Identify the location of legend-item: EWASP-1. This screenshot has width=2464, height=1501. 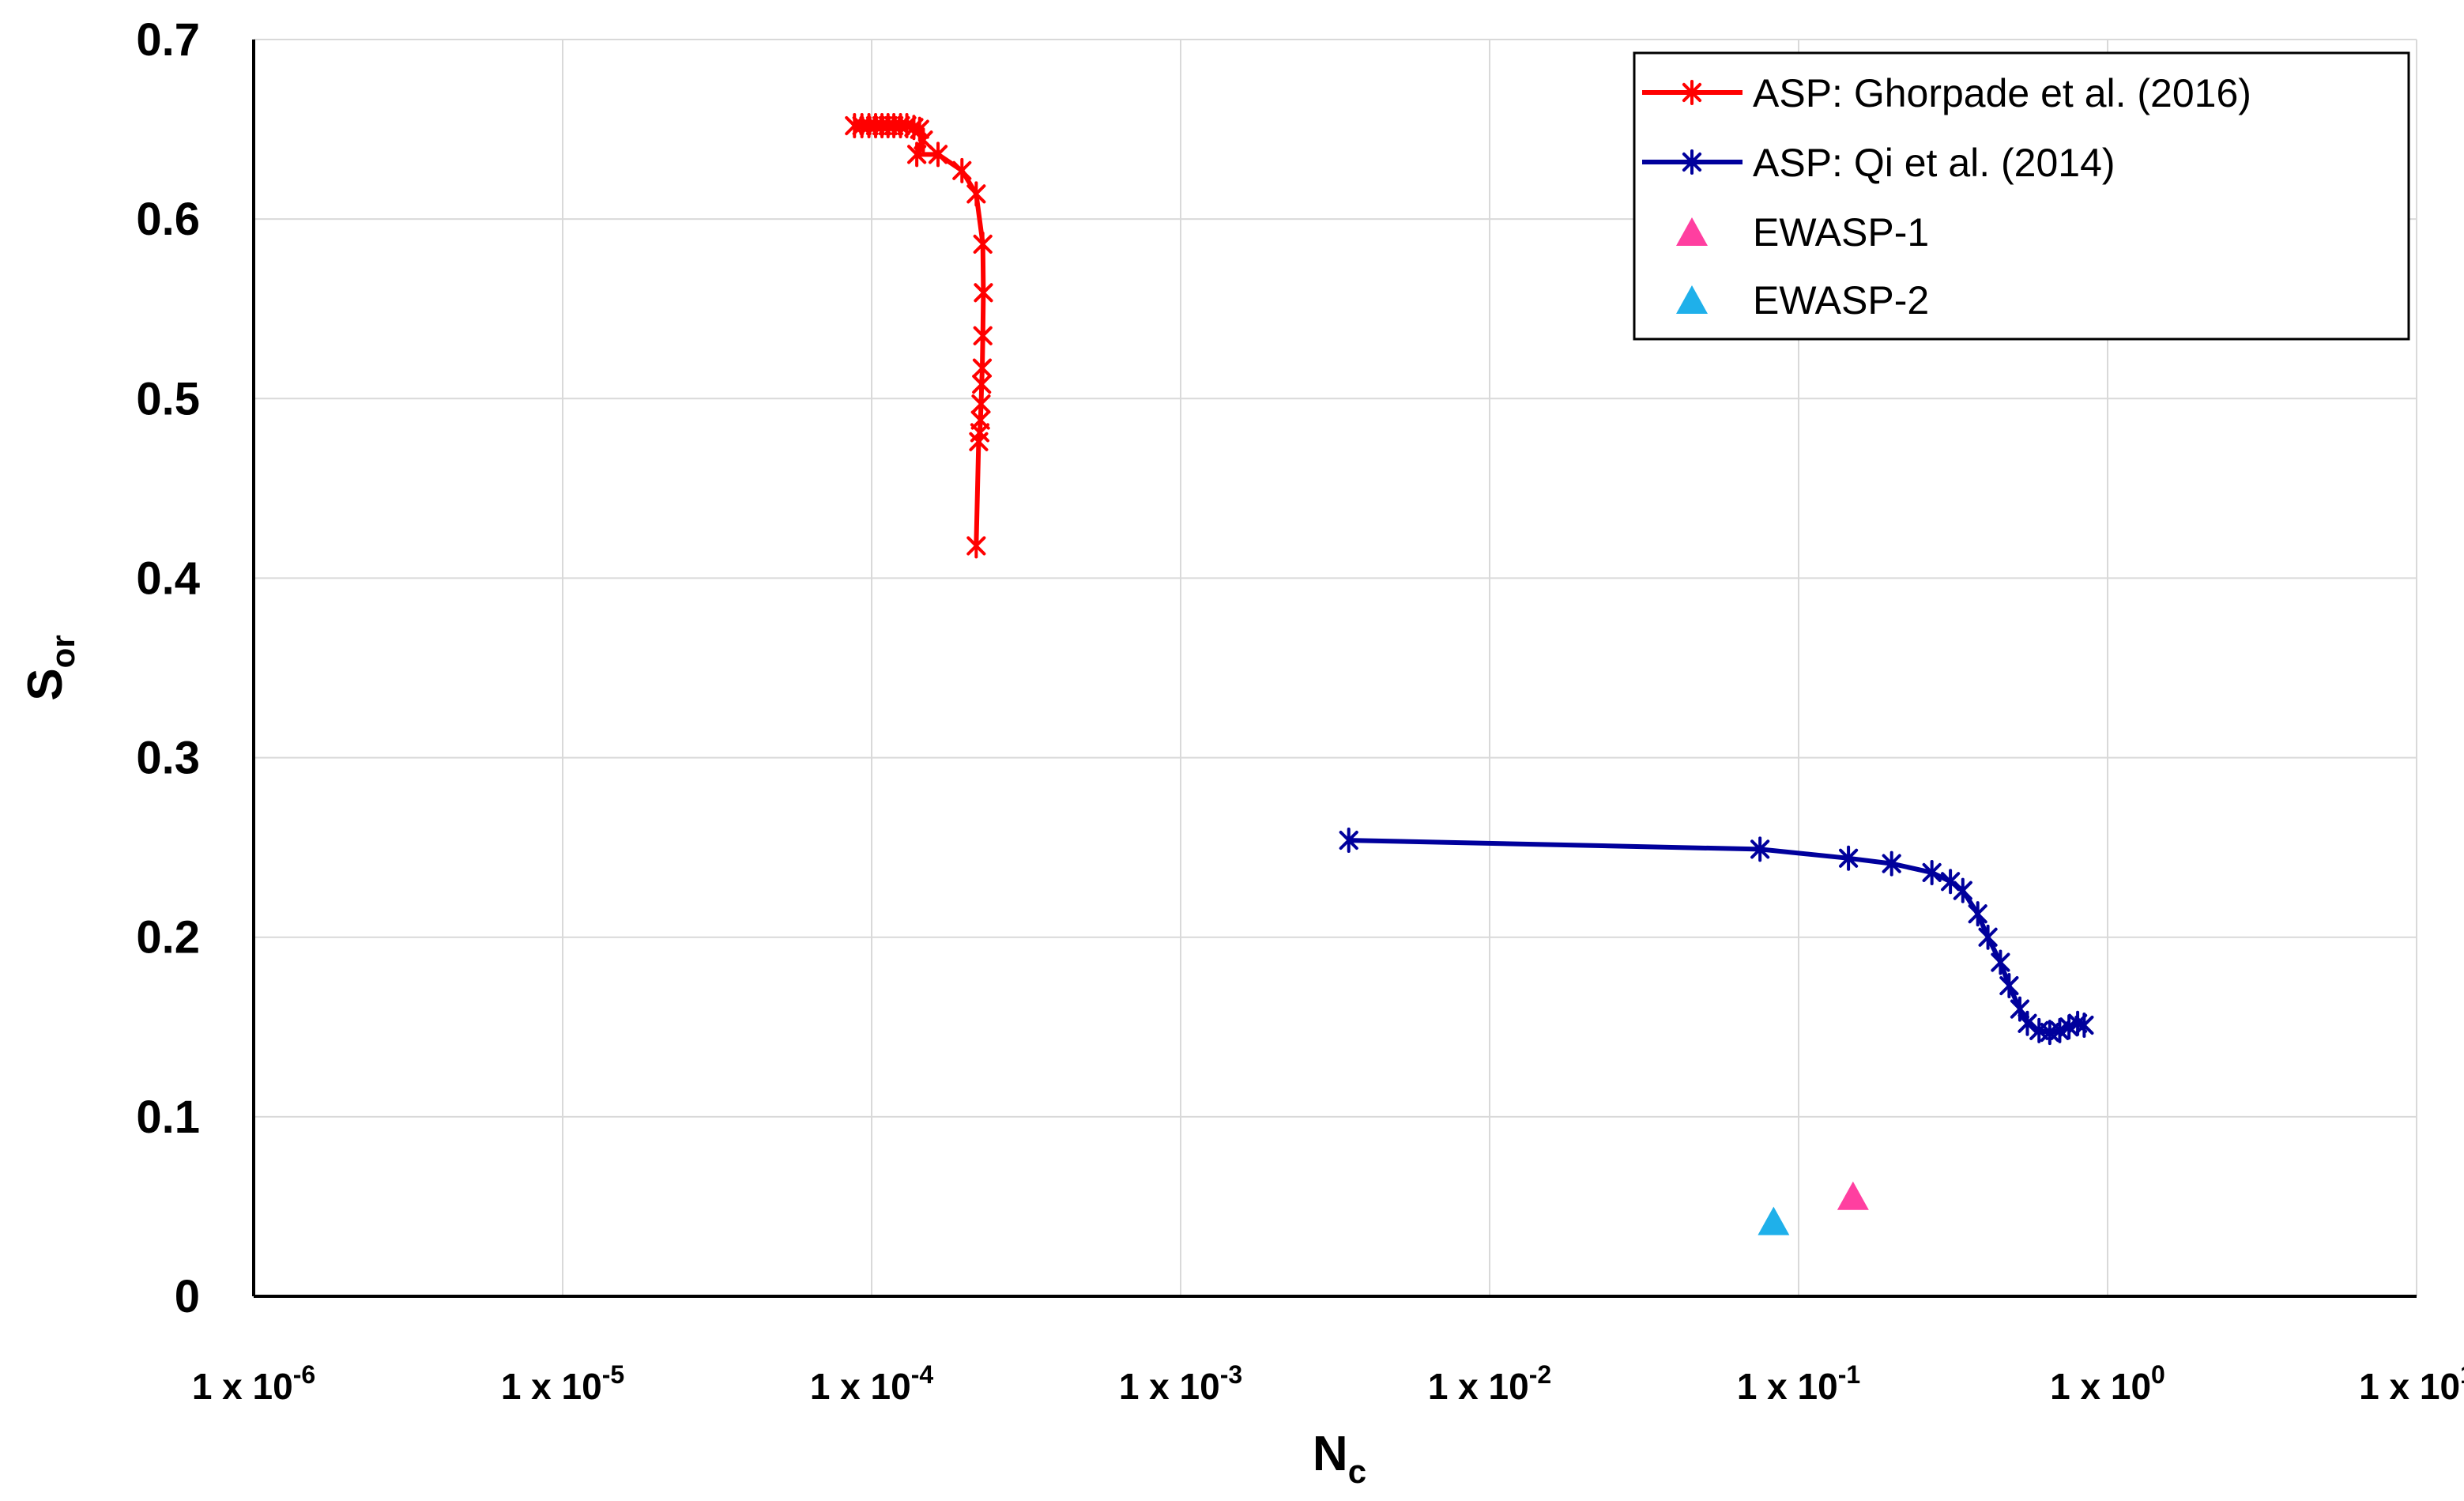
(1802, 232).